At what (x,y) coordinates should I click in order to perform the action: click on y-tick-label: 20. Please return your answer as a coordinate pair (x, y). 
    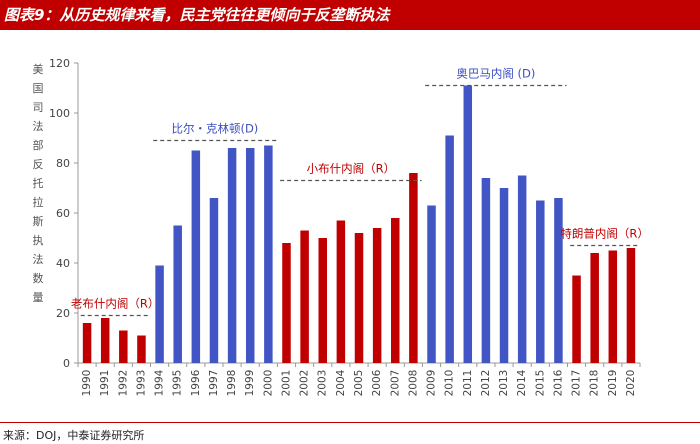
    Looking at the image, I should click on (63, 313).